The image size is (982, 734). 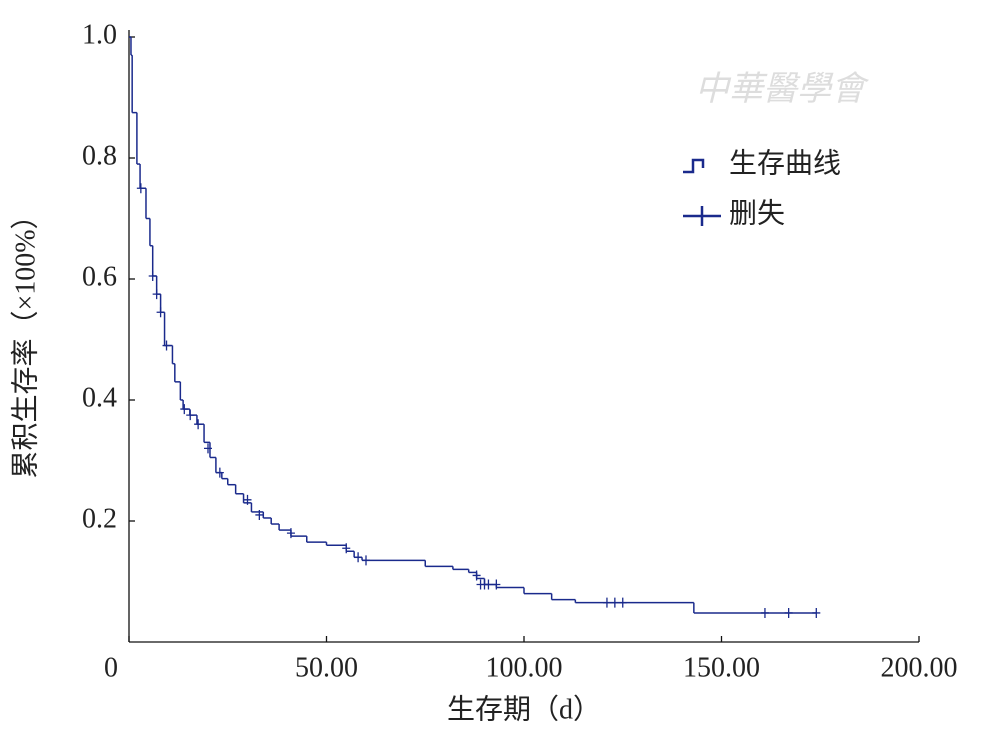 I want to click on x-tick-label: 0, so click(x=111, y=667).